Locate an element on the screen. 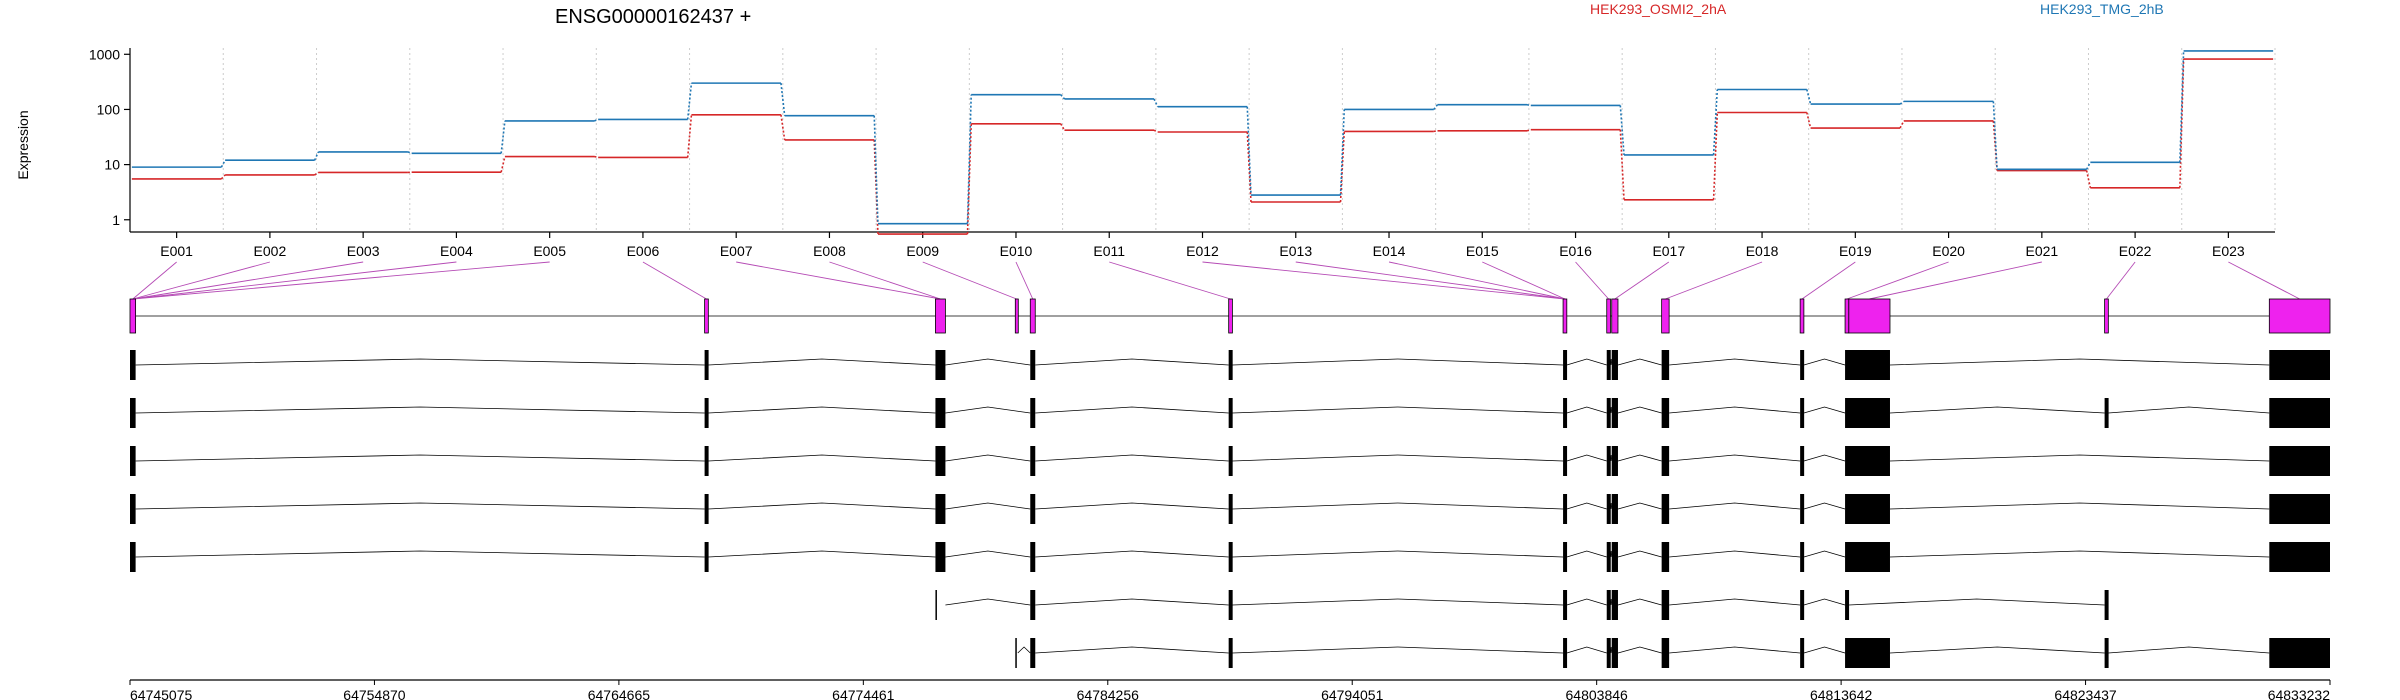 Image resolution: width=2400 pixels, height=700 pixels. x-tick-label: E005 is located at coordinates (549, 251).